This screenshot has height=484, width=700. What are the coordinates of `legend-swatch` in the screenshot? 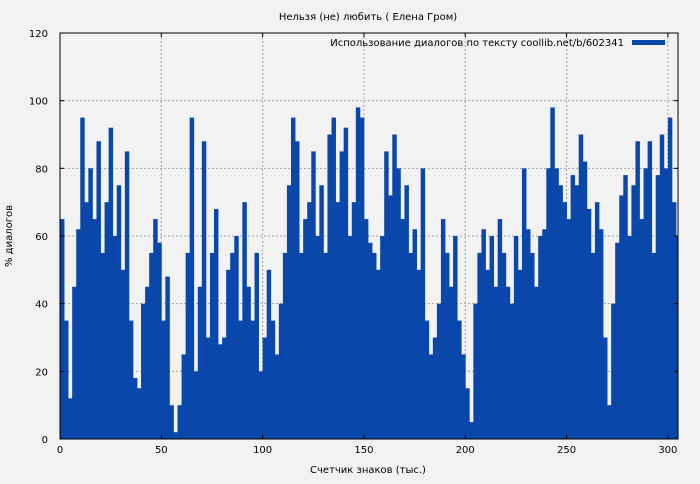 It's located at (648, 42).